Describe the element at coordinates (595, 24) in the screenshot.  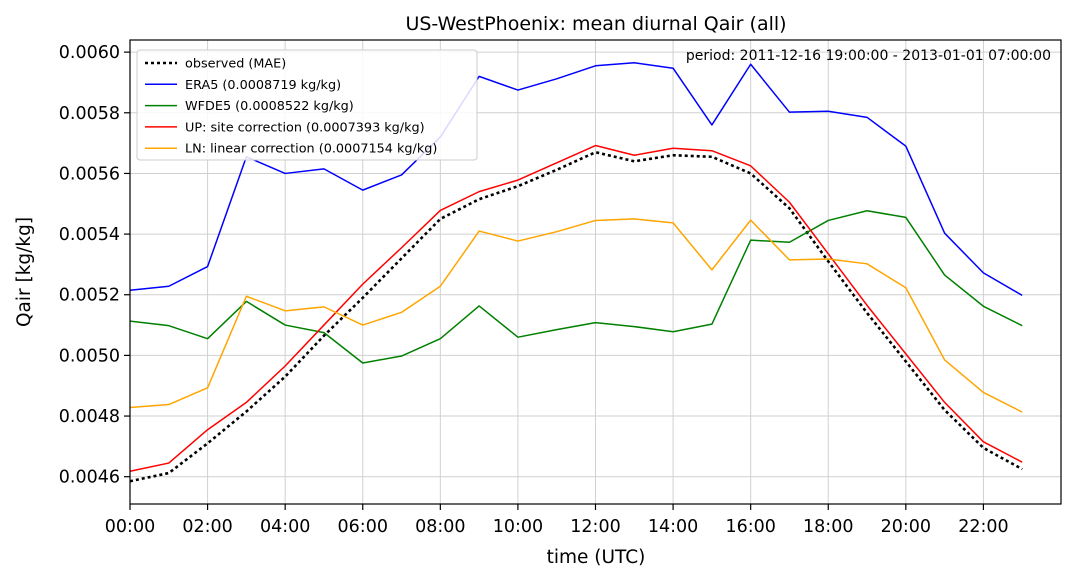
I see `chart-title: US-WestPhoenix: mean diurnal Qair (all)` at that location.